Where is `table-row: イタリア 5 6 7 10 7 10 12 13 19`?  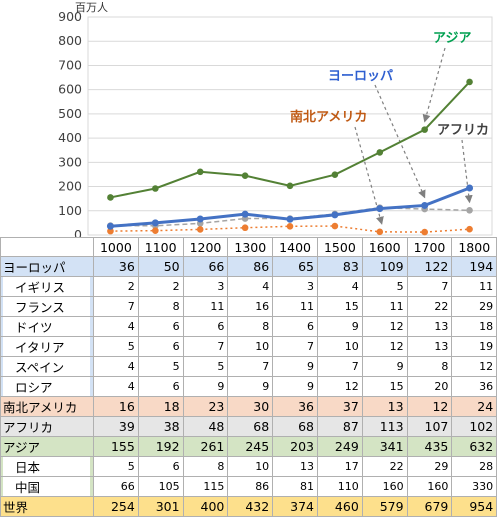
table-row: イタリア 5 6 7 10 7 10 12 13 19 is located at coordinates (248, 347).